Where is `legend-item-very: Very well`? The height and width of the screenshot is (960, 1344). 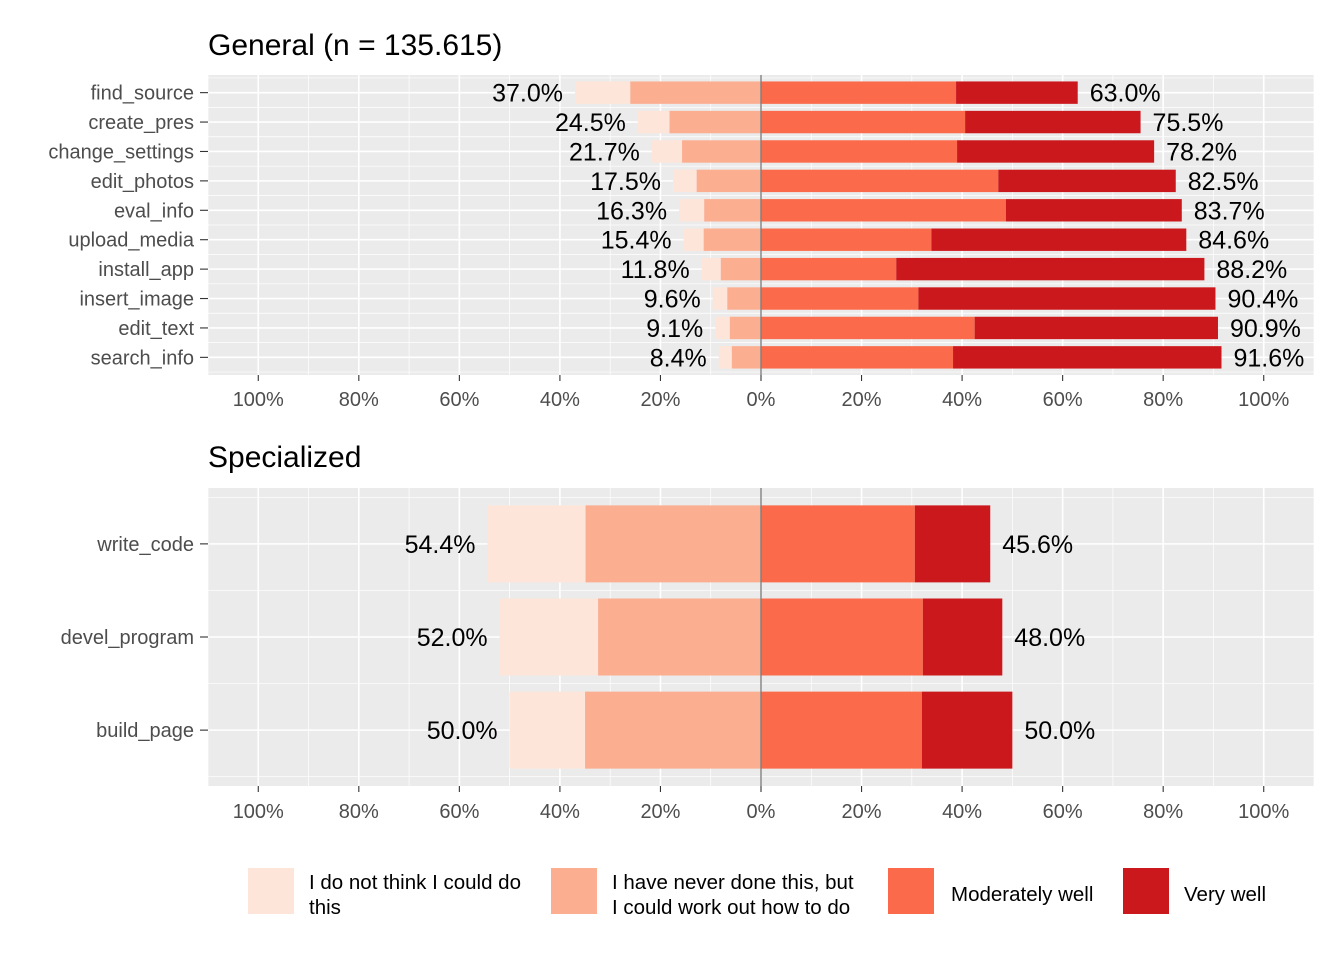 legend-item-very: Very well is located at coordinates (1194, 891).